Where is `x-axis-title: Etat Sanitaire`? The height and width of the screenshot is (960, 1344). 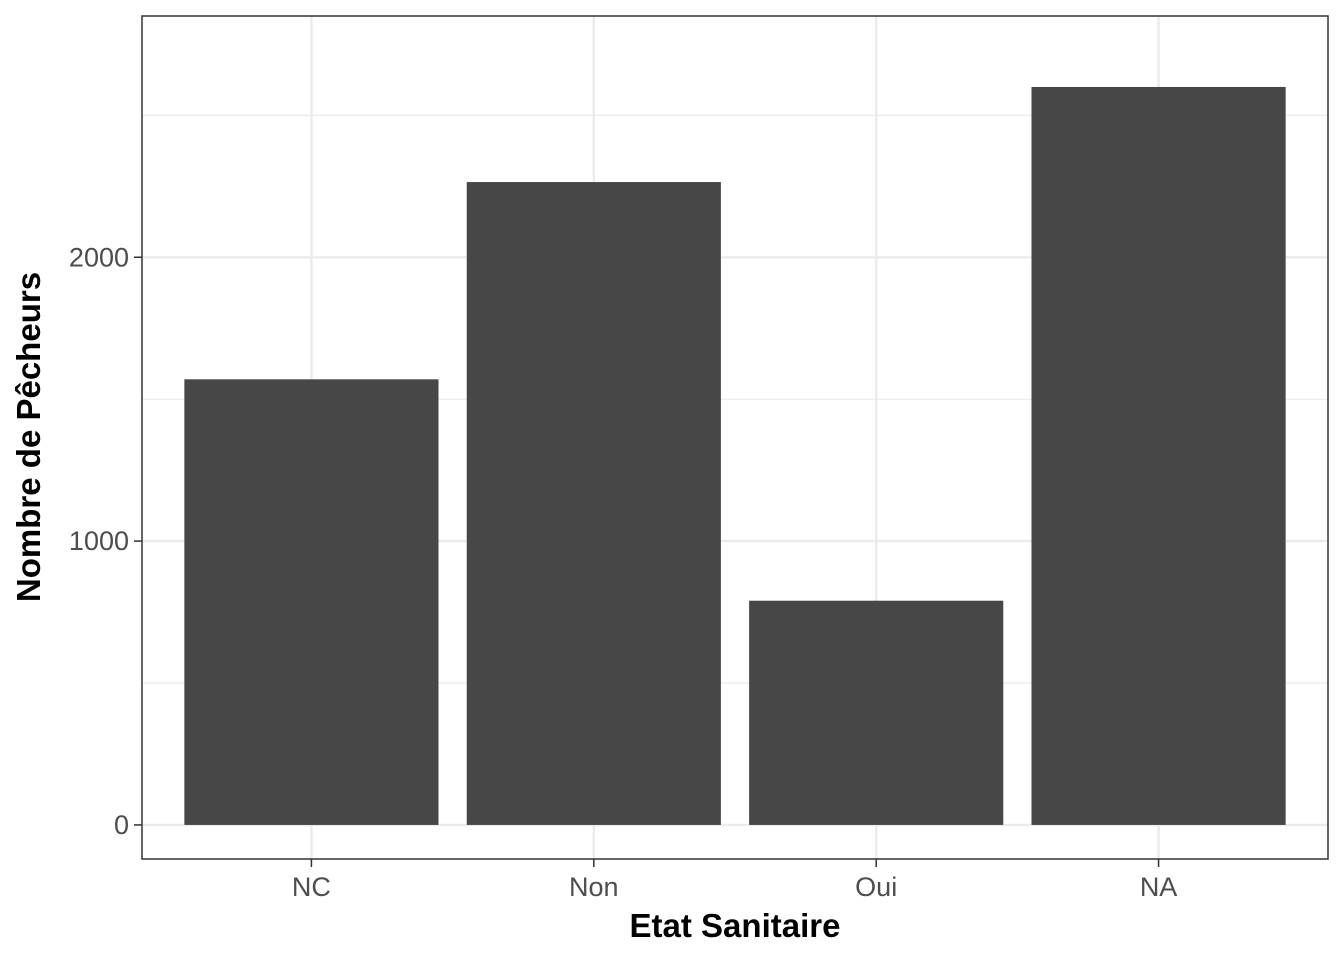
x-axis-title: Etat Sanitaire is located at coordinates (735, 925).